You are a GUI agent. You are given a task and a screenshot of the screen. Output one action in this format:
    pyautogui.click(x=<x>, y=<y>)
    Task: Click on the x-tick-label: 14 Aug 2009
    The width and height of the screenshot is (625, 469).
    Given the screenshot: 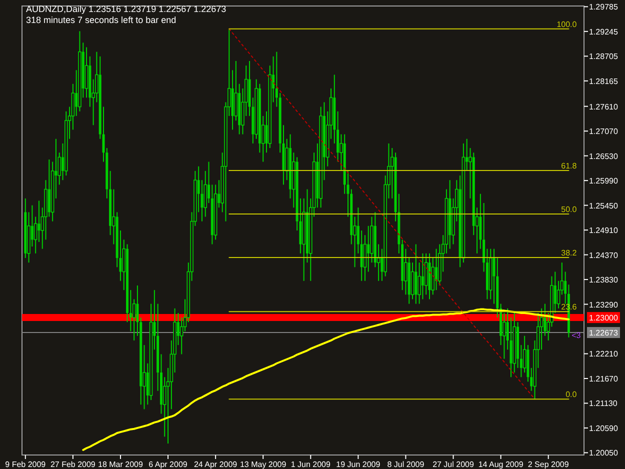 What is the action you would take?
    pyautogui.click(x=501, y=464)
    